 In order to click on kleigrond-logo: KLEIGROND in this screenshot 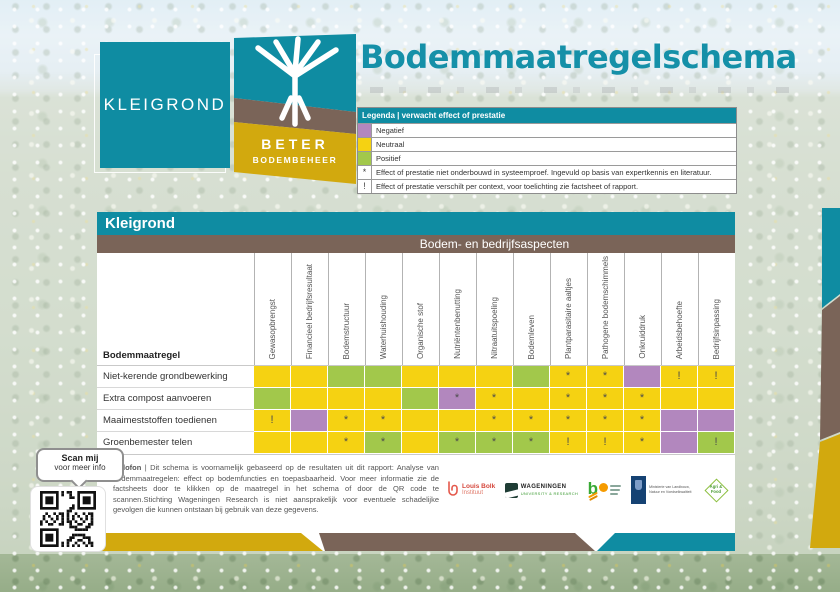, I will do `click(164, 107)`.